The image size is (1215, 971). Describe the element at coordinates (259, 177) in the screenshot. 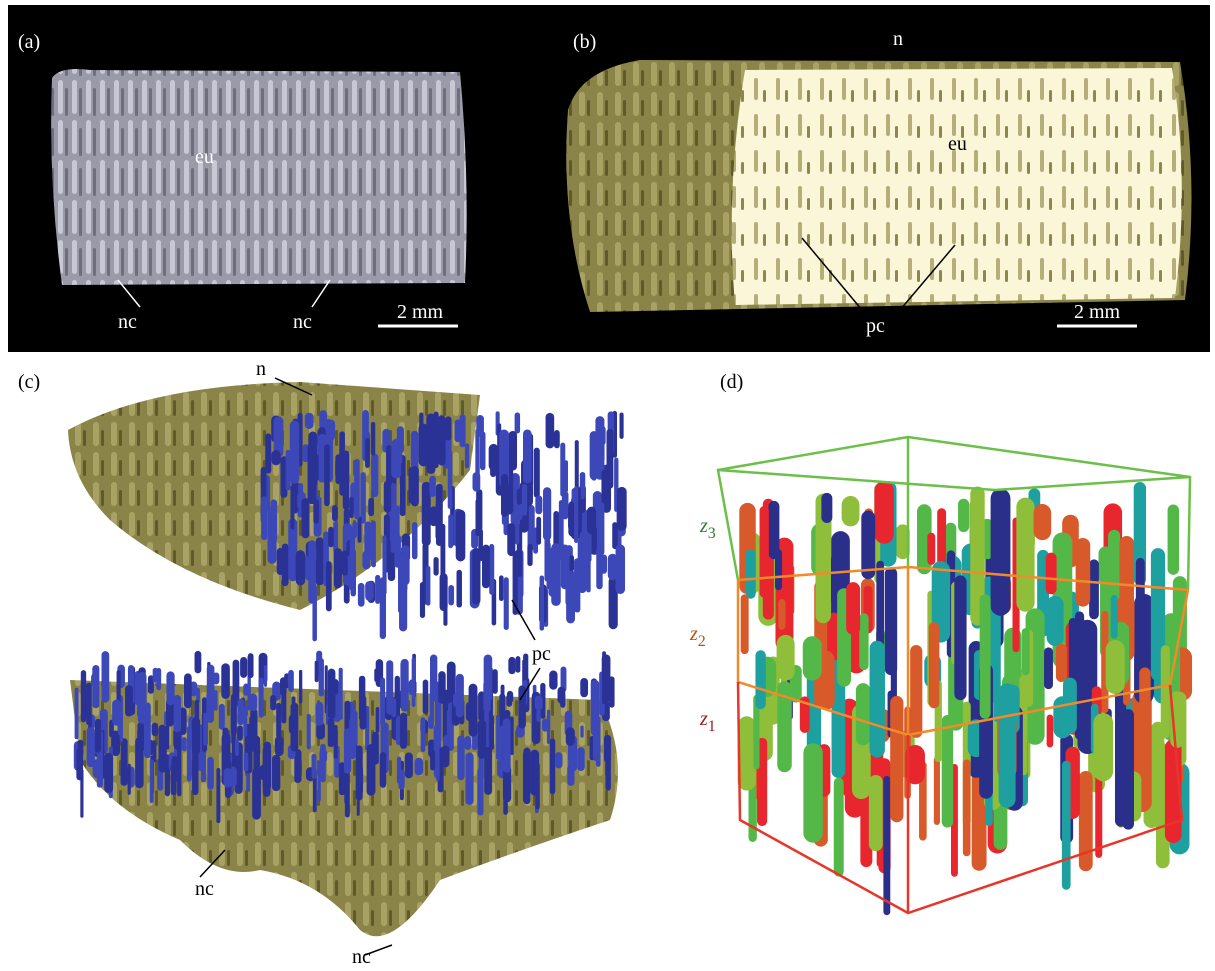

I see `sem-image` at that location.